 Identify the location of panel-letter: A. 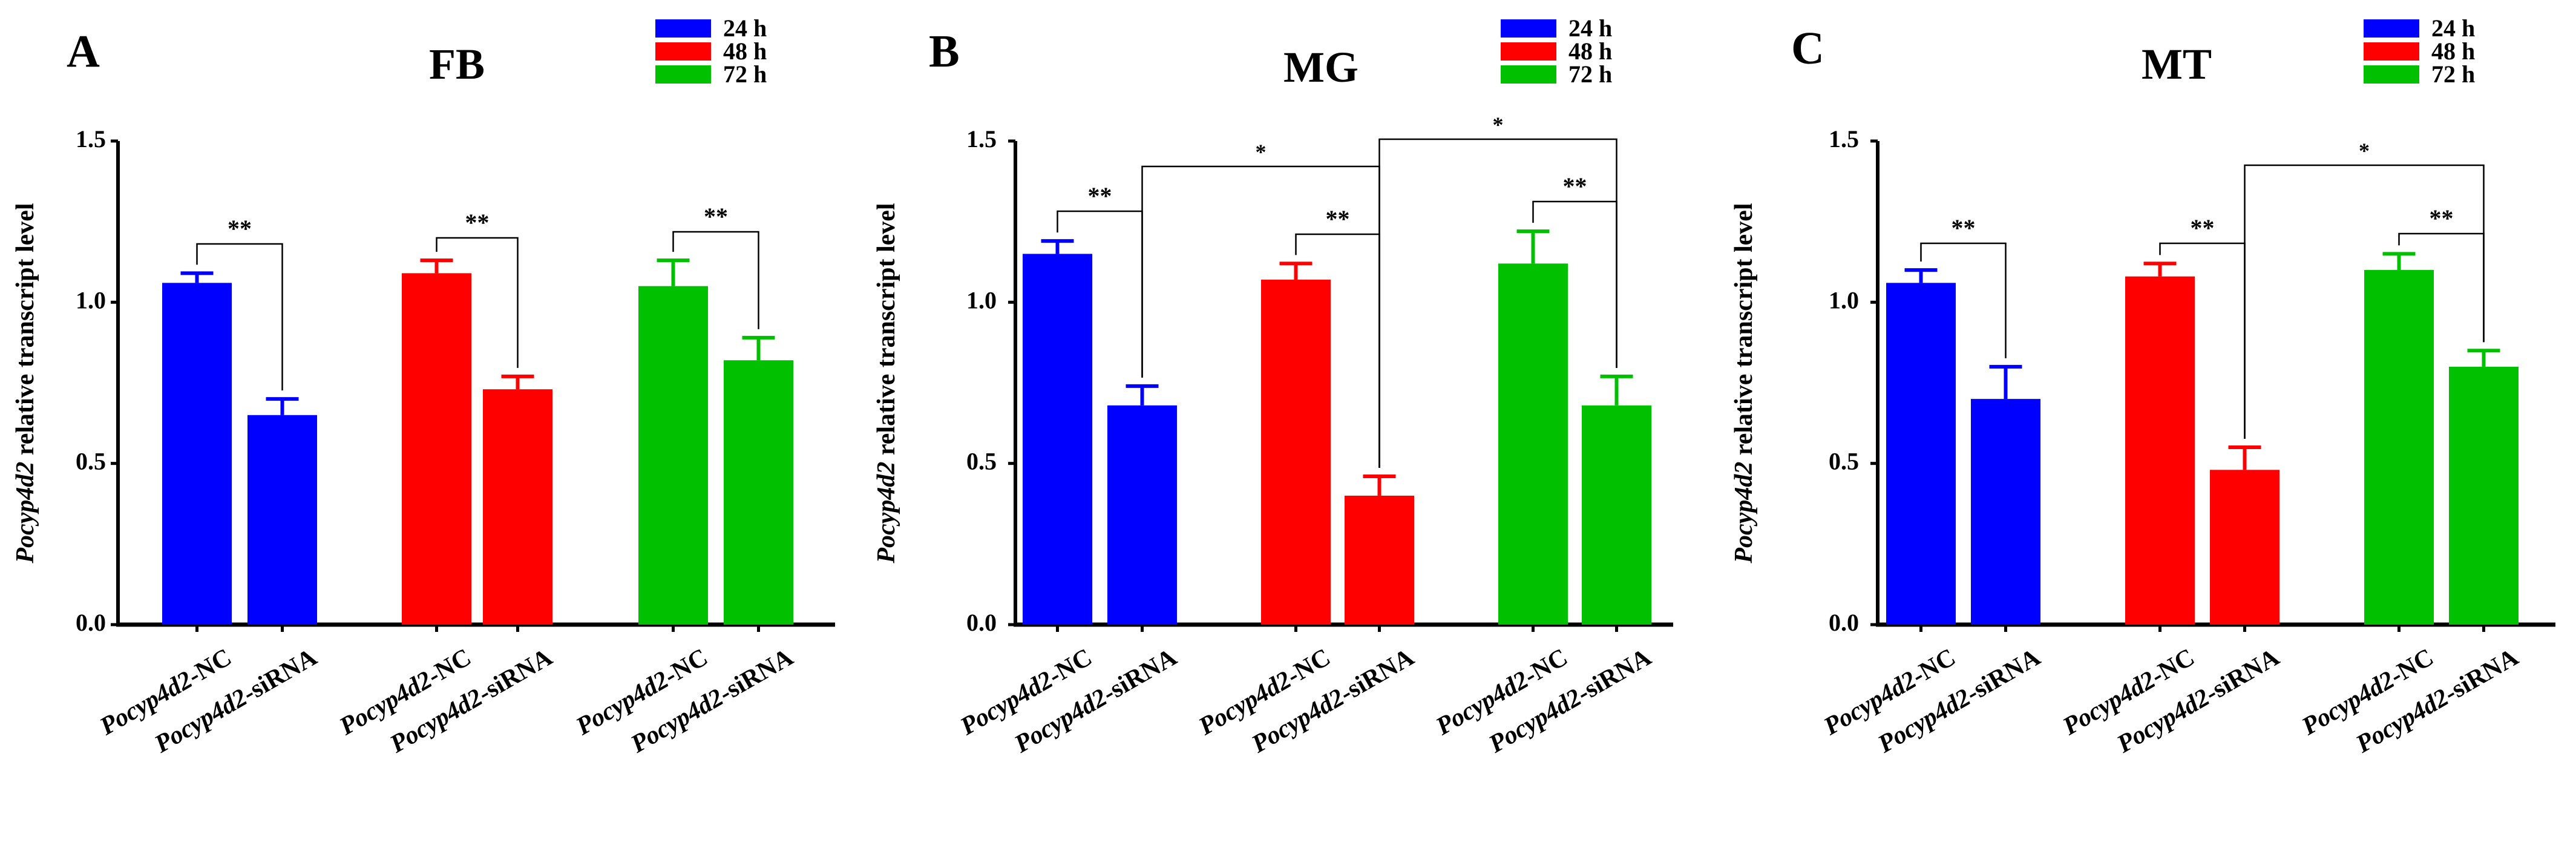
(83, 51).